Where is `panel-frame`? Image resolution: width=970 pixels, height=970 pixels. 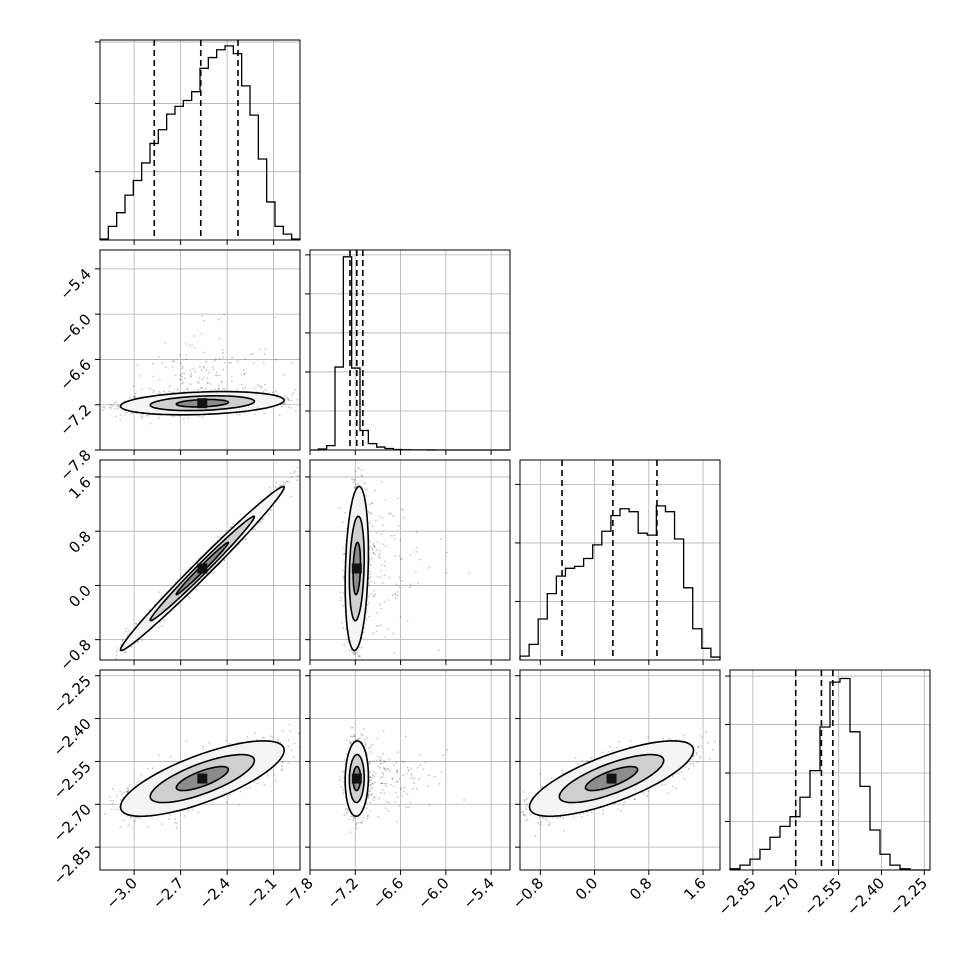
panel-frame is located at coordinates (200, 140).